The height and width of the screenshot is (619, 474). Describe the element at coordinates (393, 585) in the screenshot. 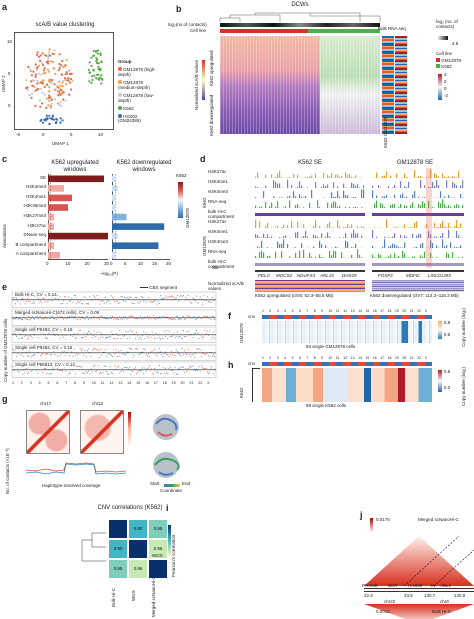

I see `j-gene: BCR` at that location.